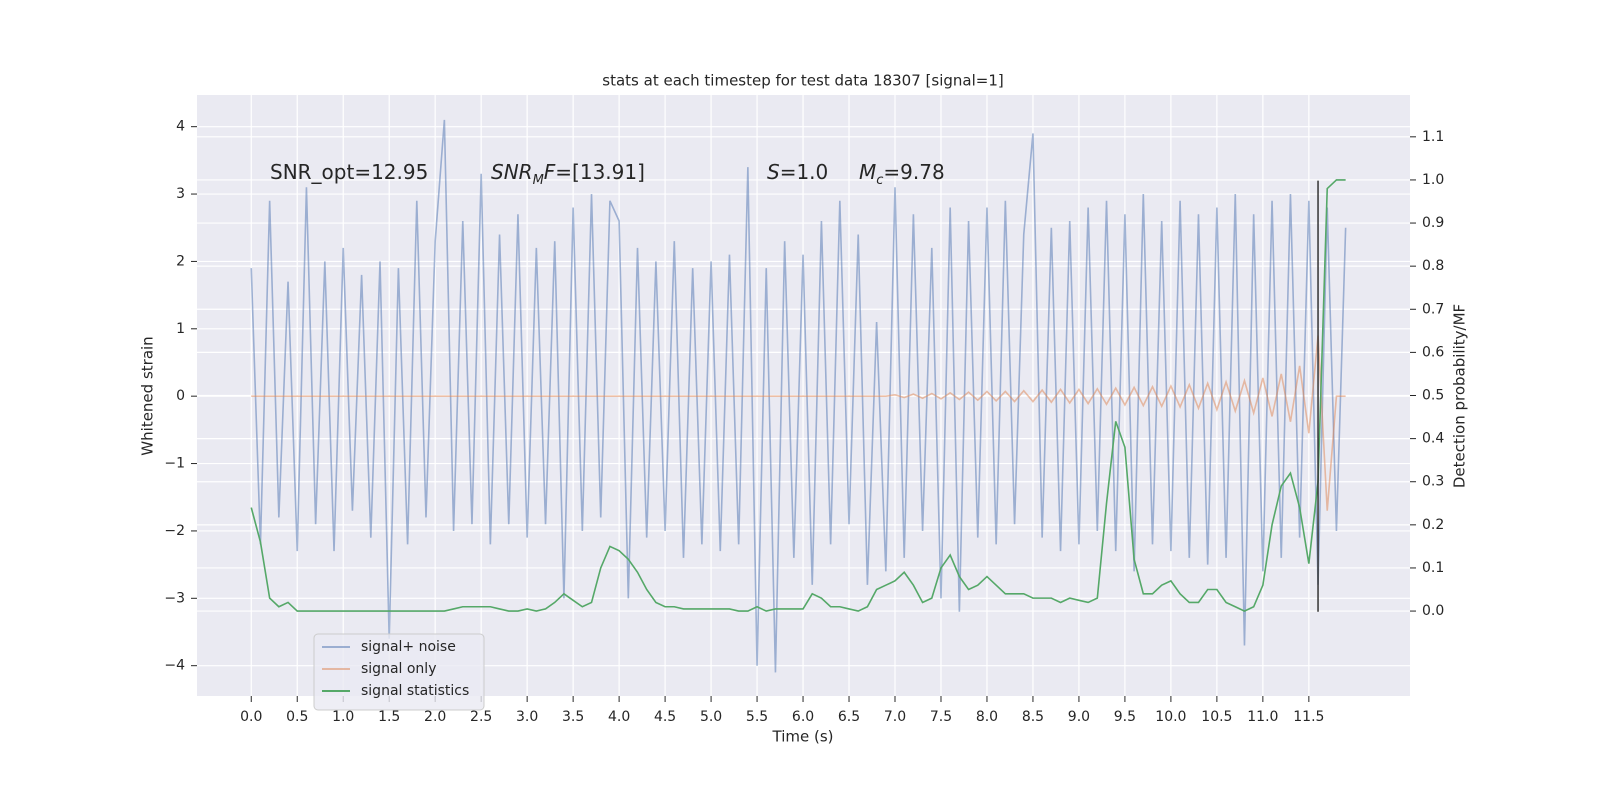  Describe the element at coordinates (527, 717) in the screenshot. I see `x-tick-label: 3.0` at that location.